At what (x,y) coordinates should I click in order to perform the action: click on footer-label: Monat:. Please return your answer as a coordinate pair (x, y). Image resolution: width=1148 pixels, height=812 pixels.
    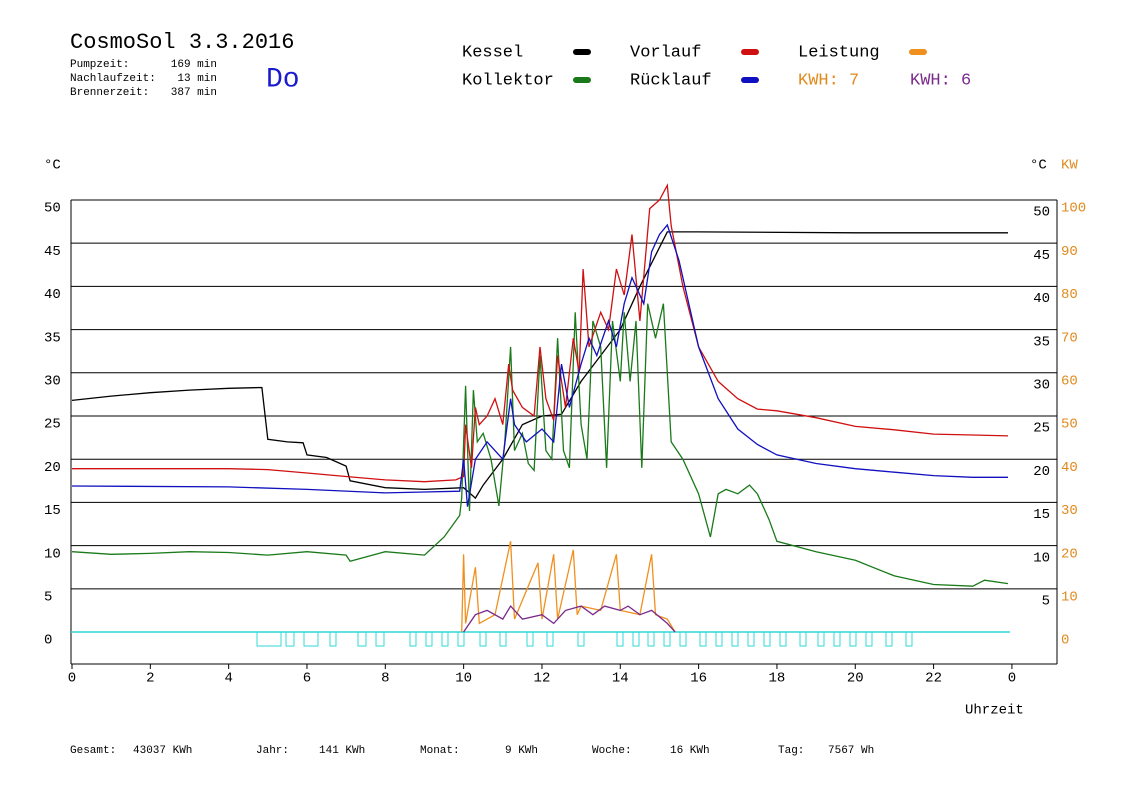
    Looking at the image, I should click on (440, 751).